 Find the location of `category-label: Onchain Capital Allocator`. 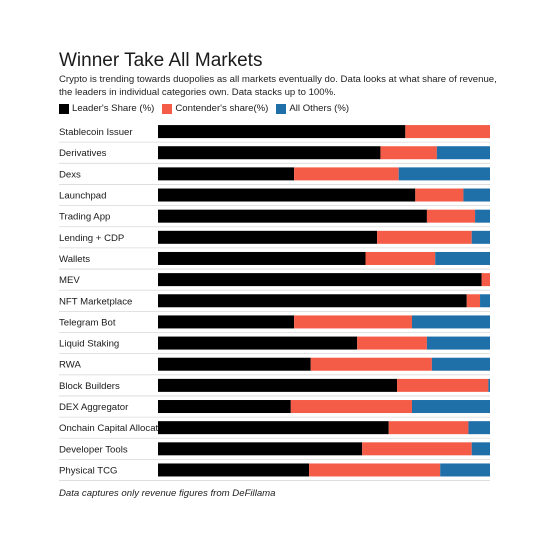

category-label: Onchain Capital Allocator is located at coordinates (113, 428).